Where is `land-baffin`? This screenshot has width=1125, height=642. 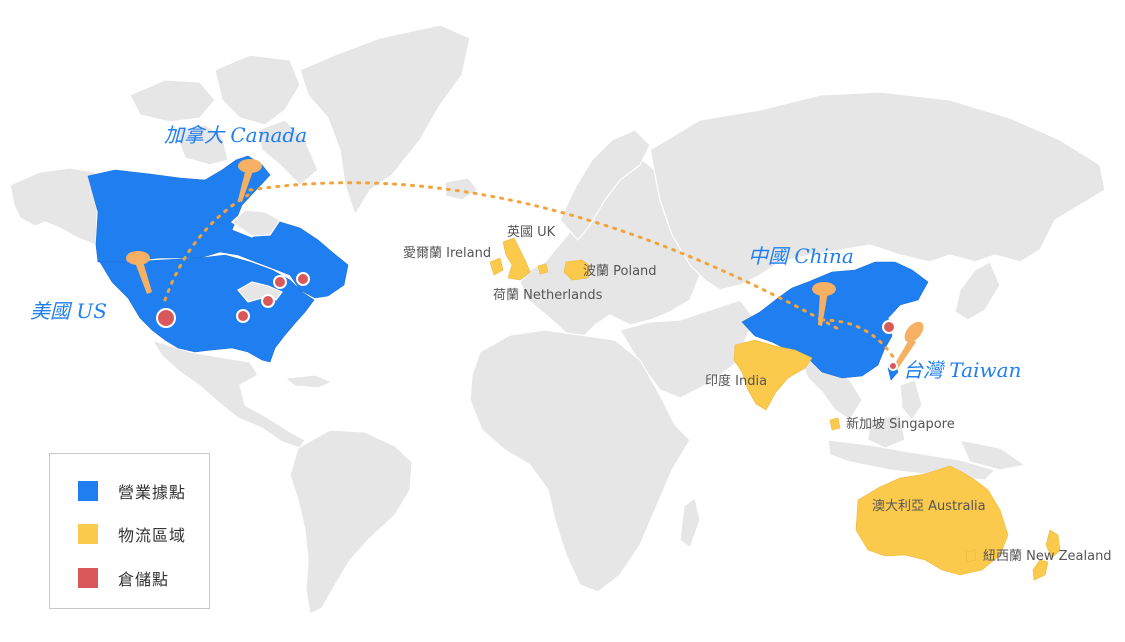 land-baffin is located at coordinates (288, 152).